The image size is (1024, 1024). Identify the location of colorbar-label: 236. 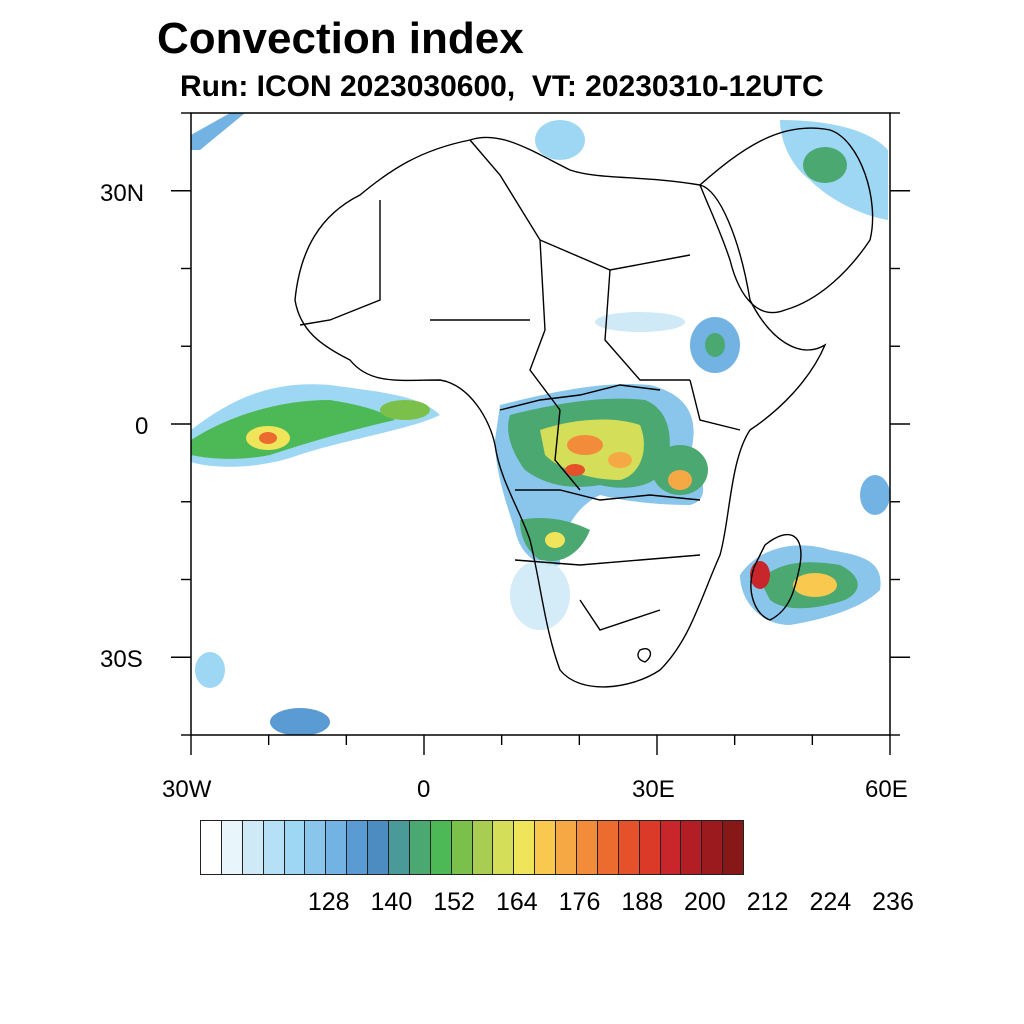
(893, 902).